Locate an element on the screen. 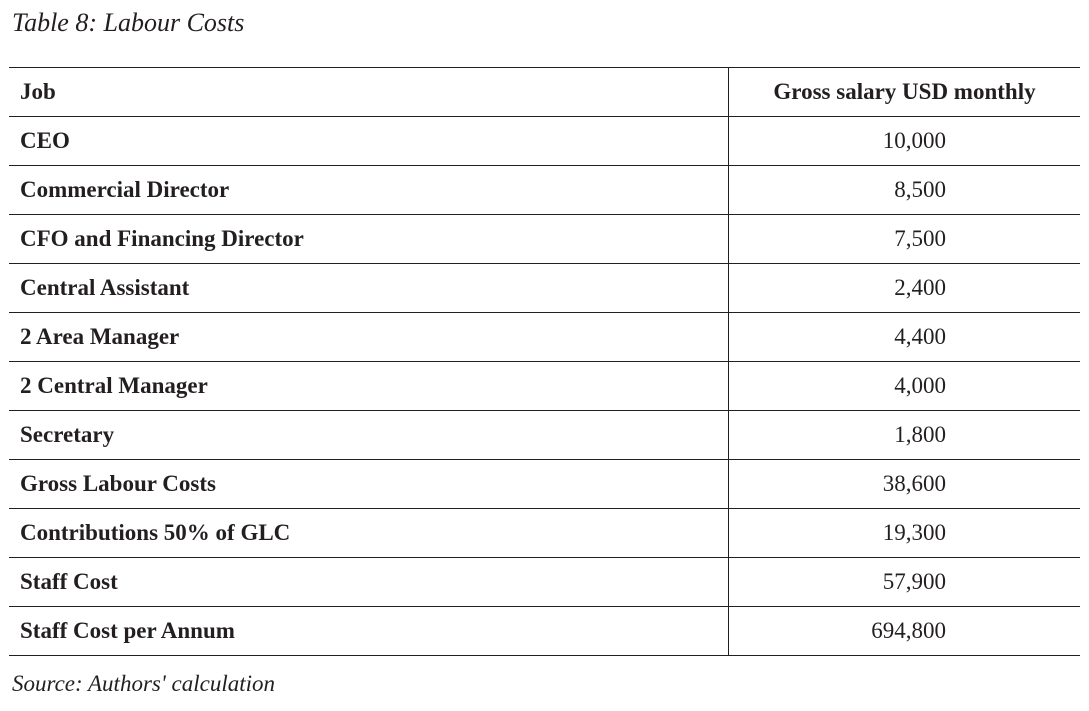 This screenshot has width=1089, height=711. salary-cell: 1,800 is located at coordinates (904, 435).